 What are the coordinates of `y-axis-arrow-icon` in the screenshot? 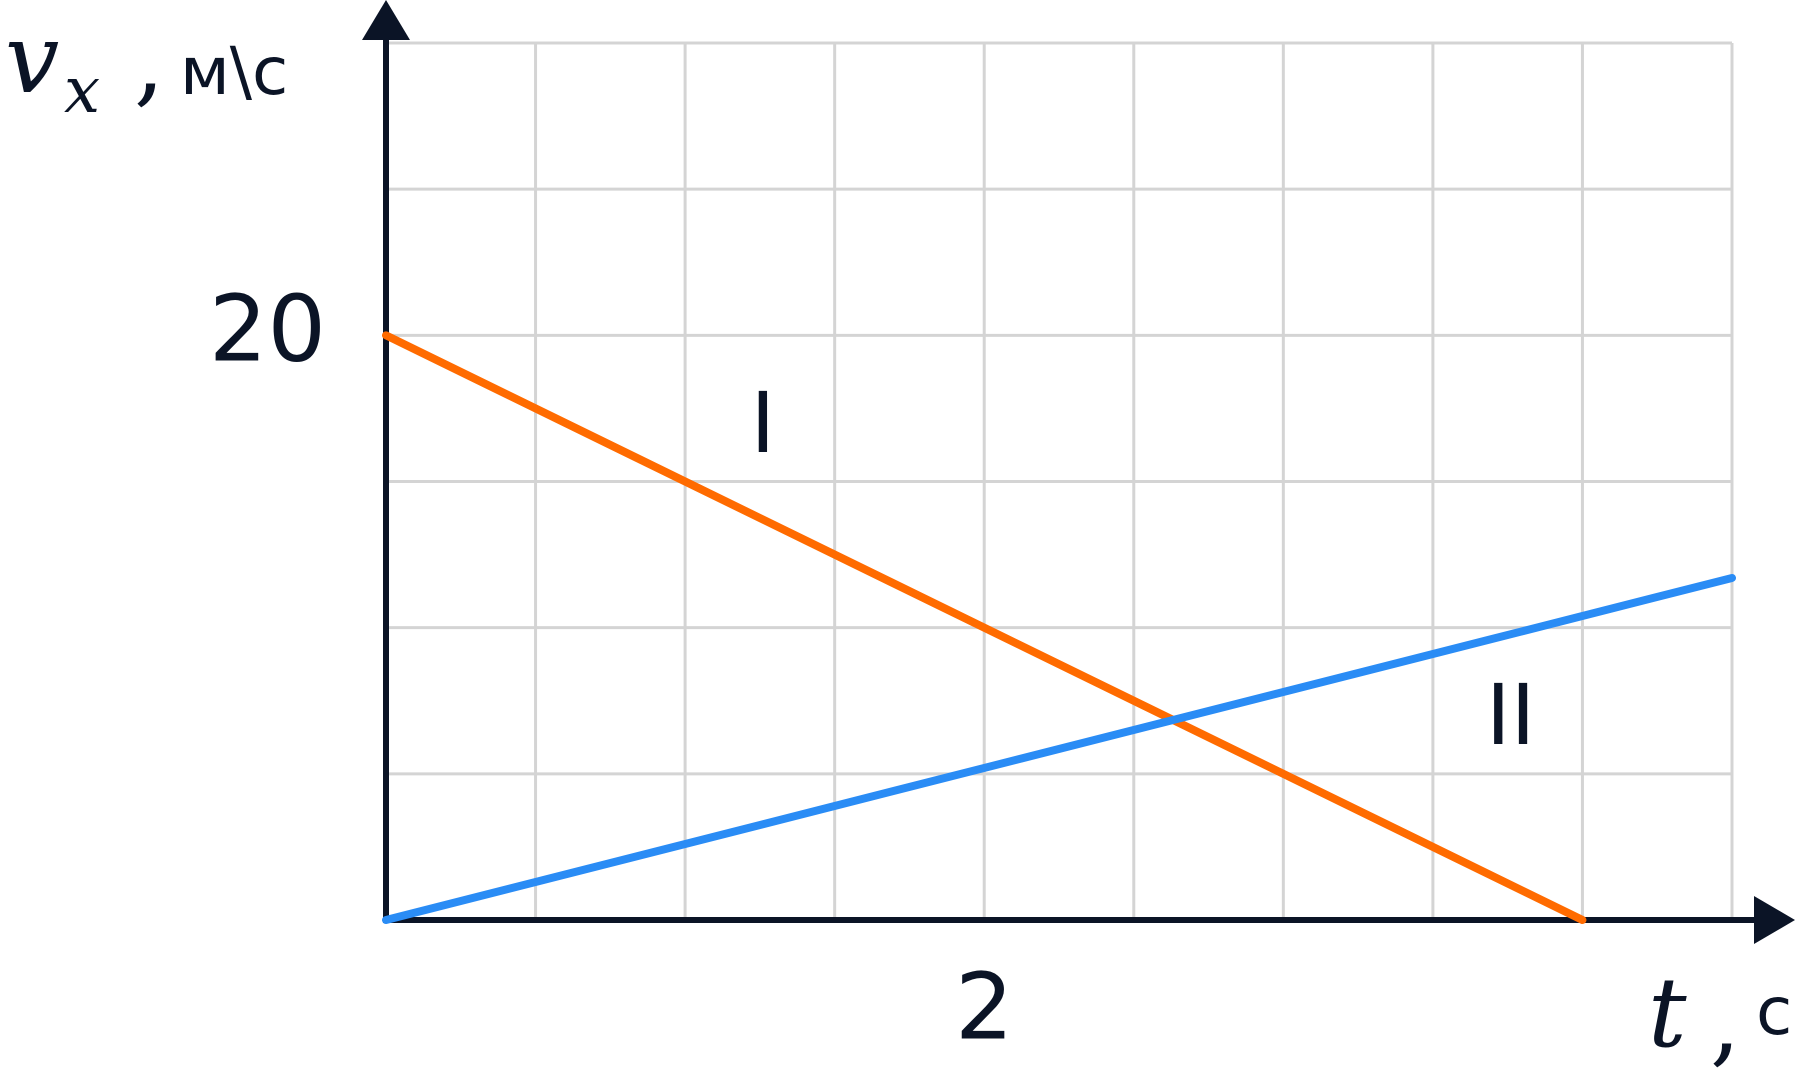 It's located at (386, 20).